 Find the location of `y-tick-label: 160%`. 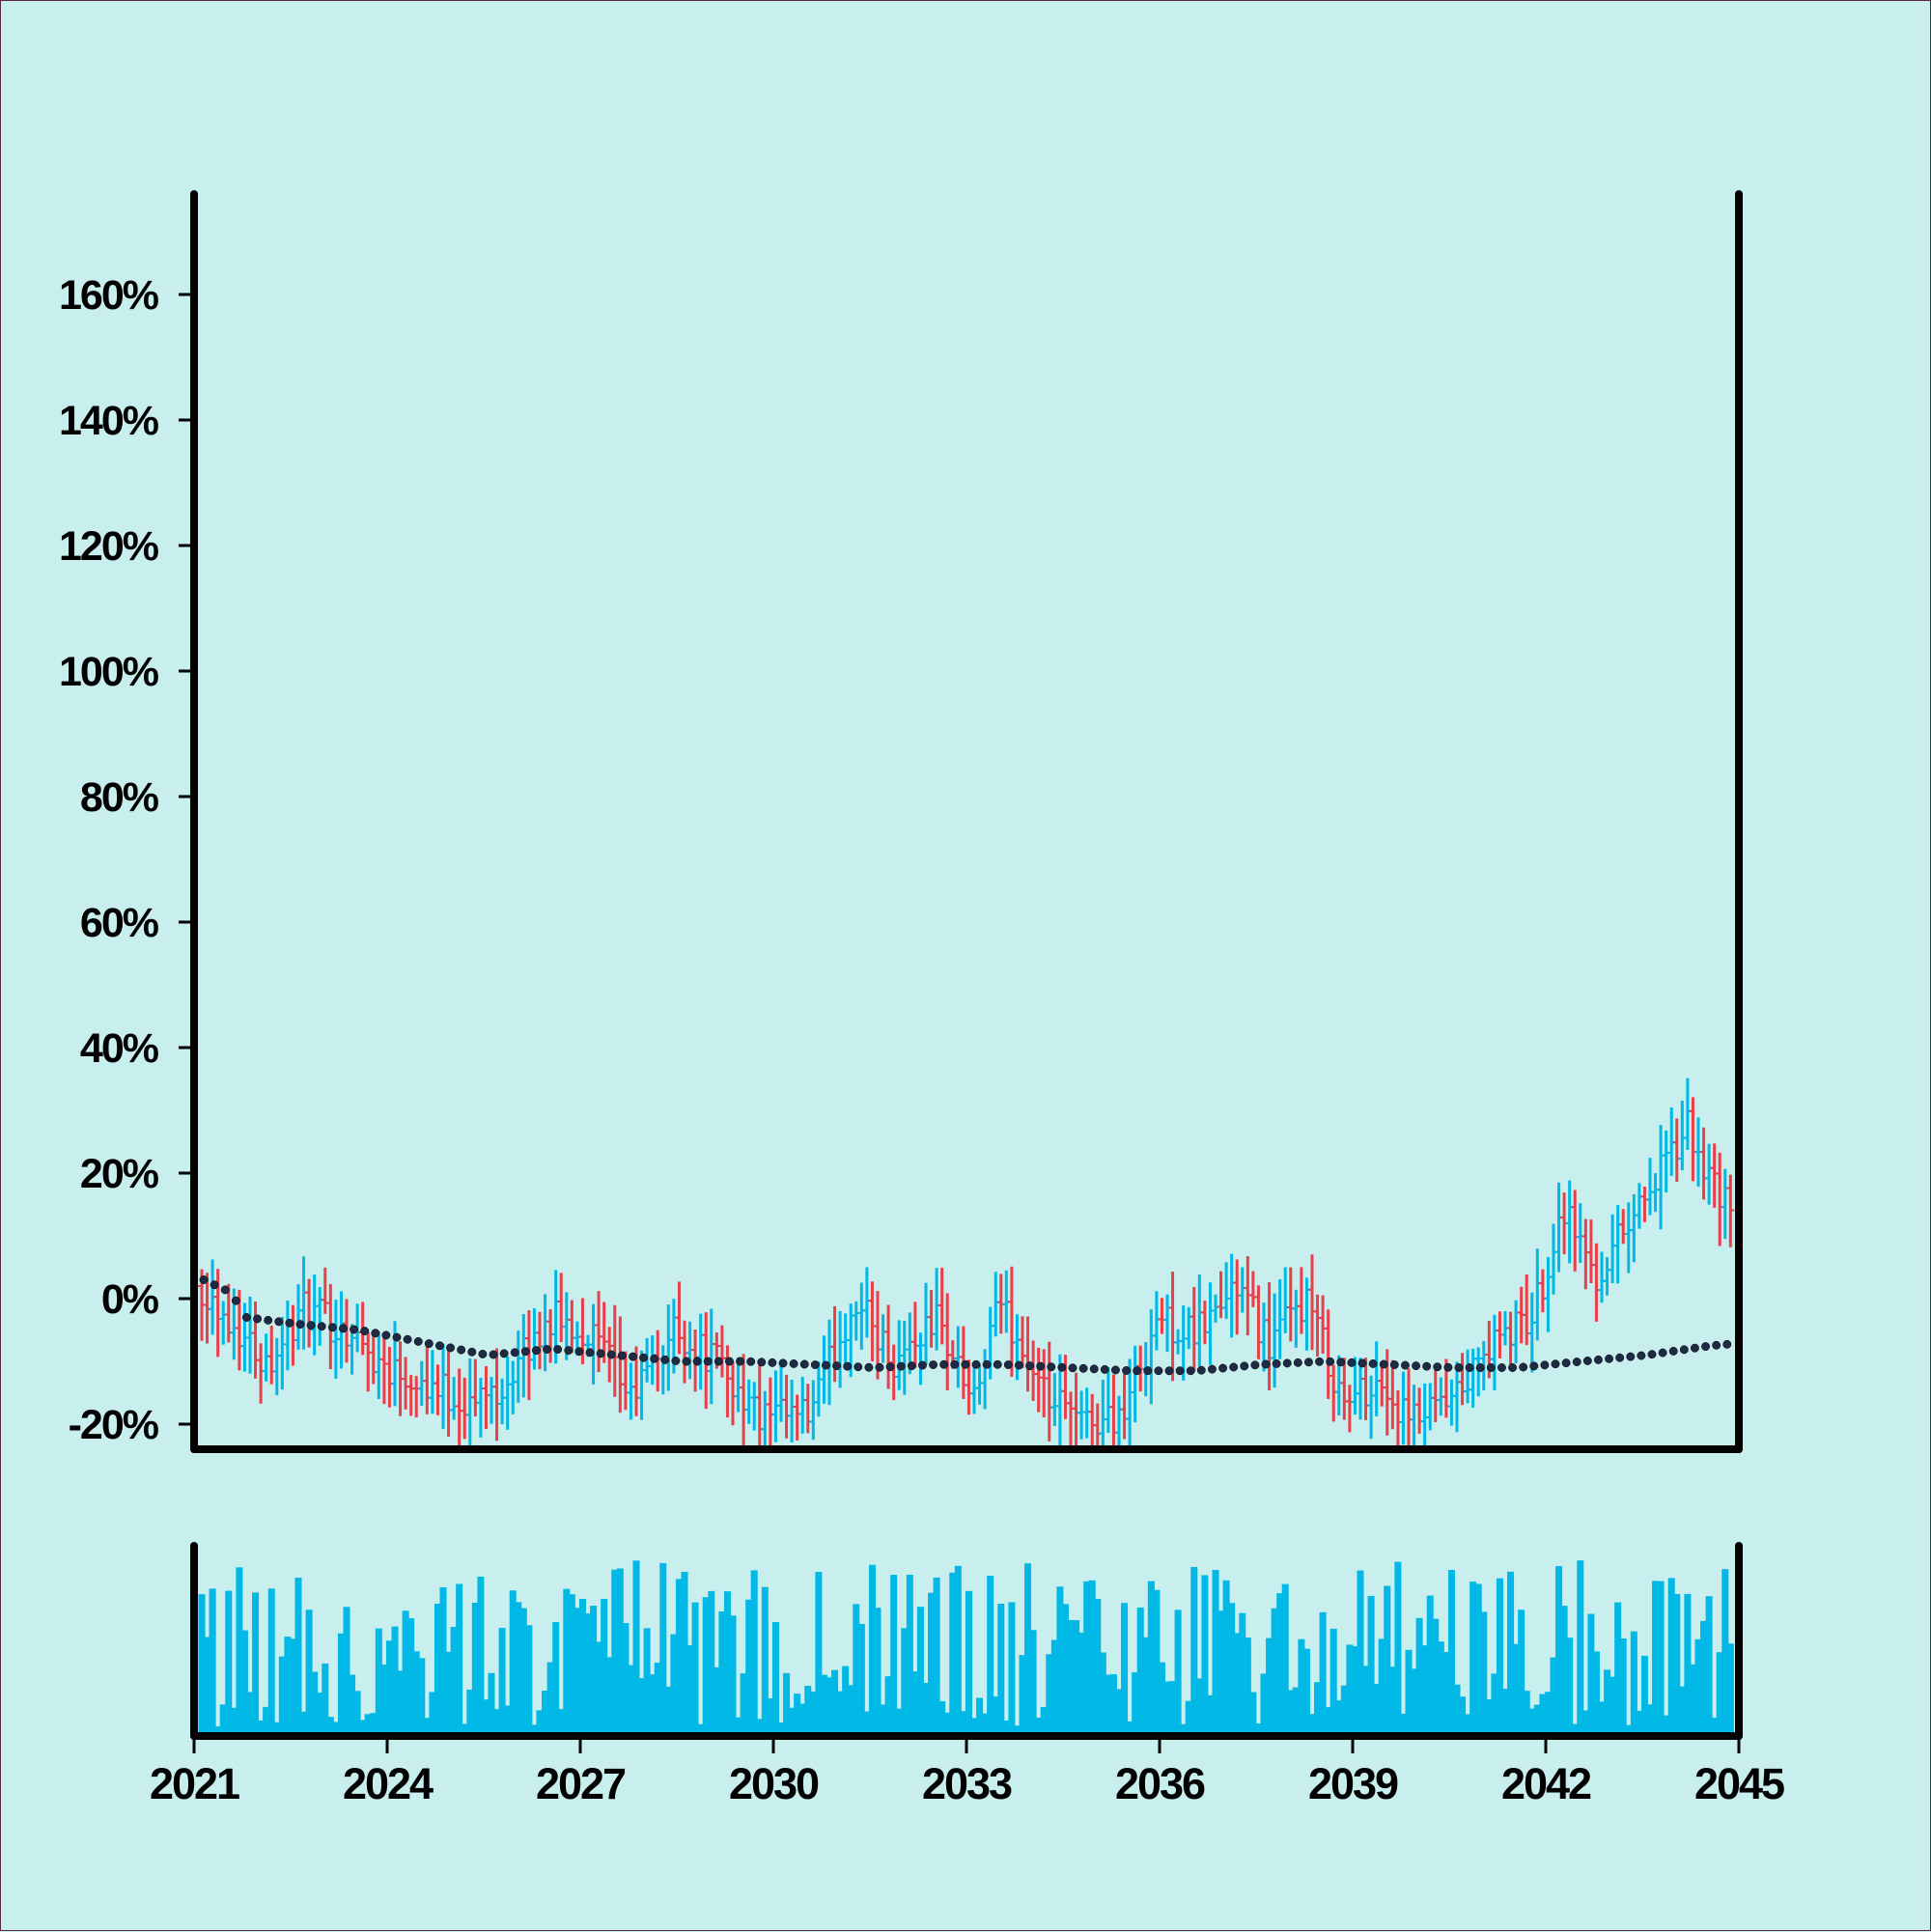

y-tick-label: 160% is located at coordinates (109, 296).